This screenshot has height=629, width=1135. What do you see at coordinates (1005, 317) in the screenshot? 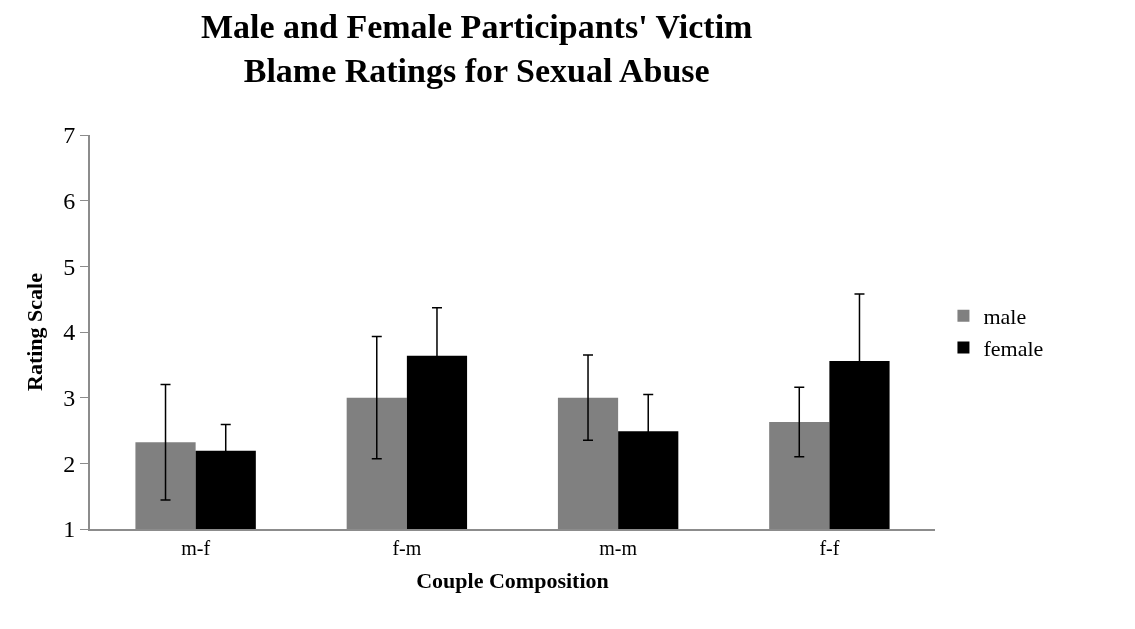
I see `legend-label: male` at bounding box center [1005, 317].